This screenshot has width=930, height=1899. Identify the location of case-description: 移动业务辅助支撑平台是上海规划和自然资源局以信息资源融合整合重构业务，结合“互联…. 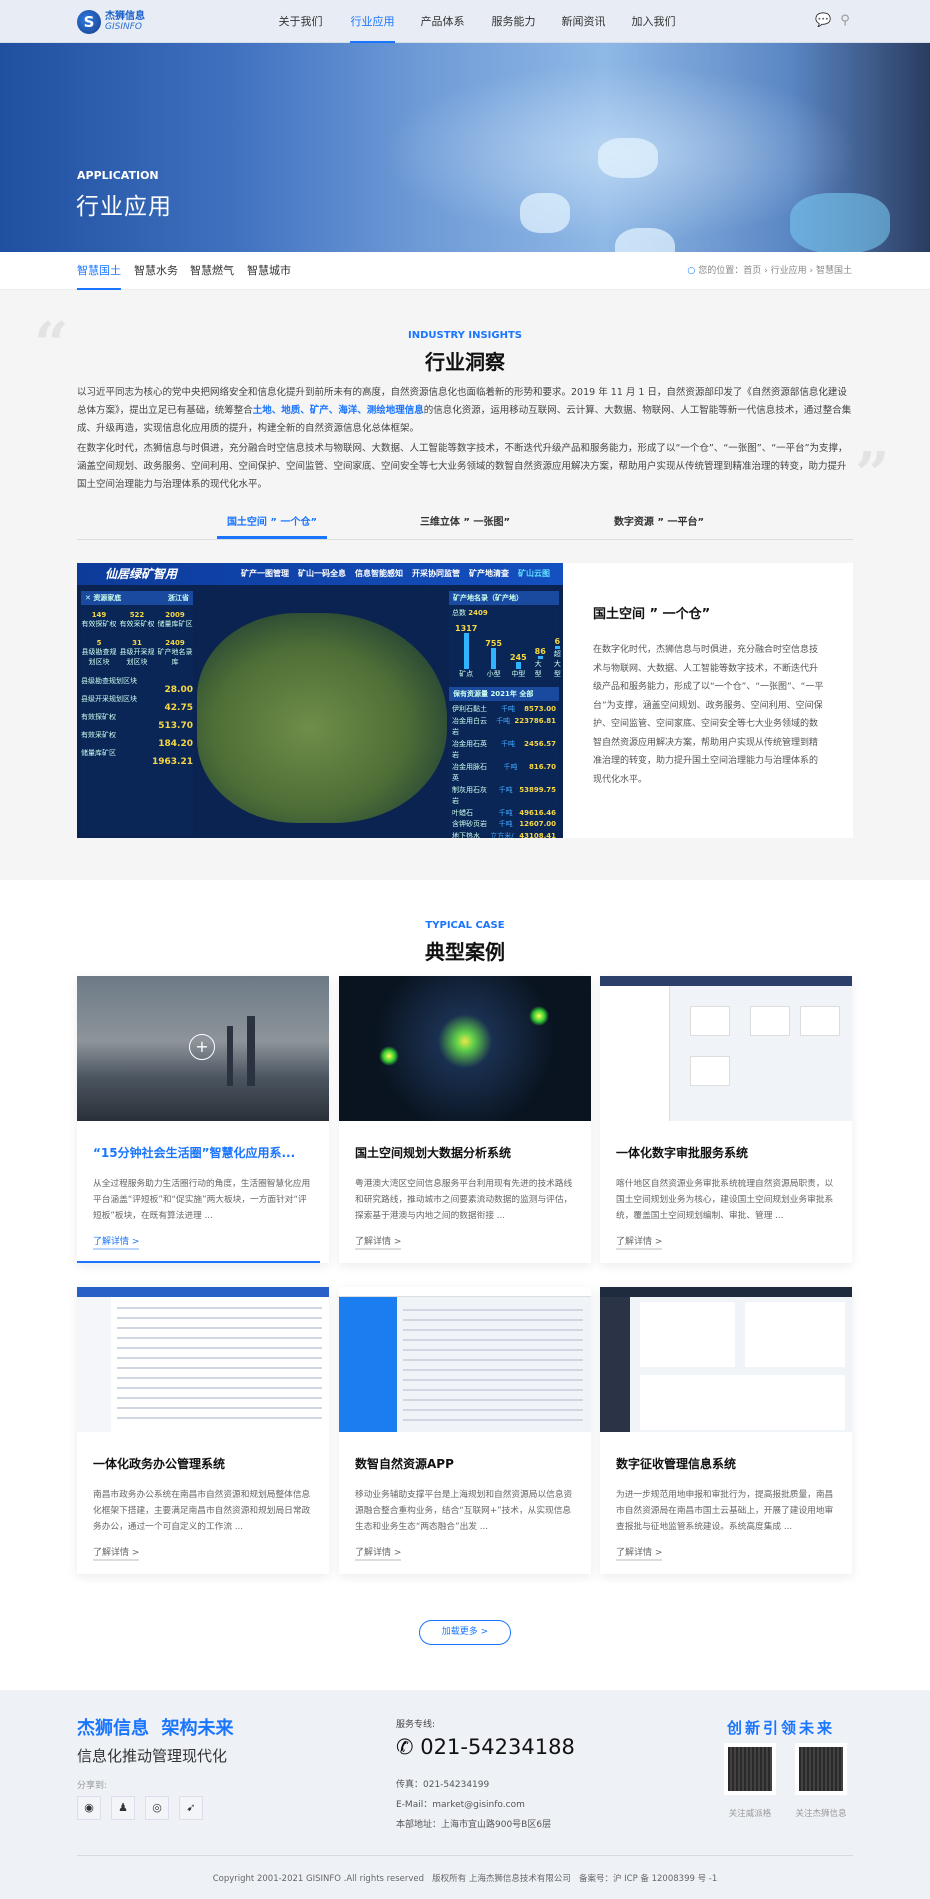
(464, 1511).